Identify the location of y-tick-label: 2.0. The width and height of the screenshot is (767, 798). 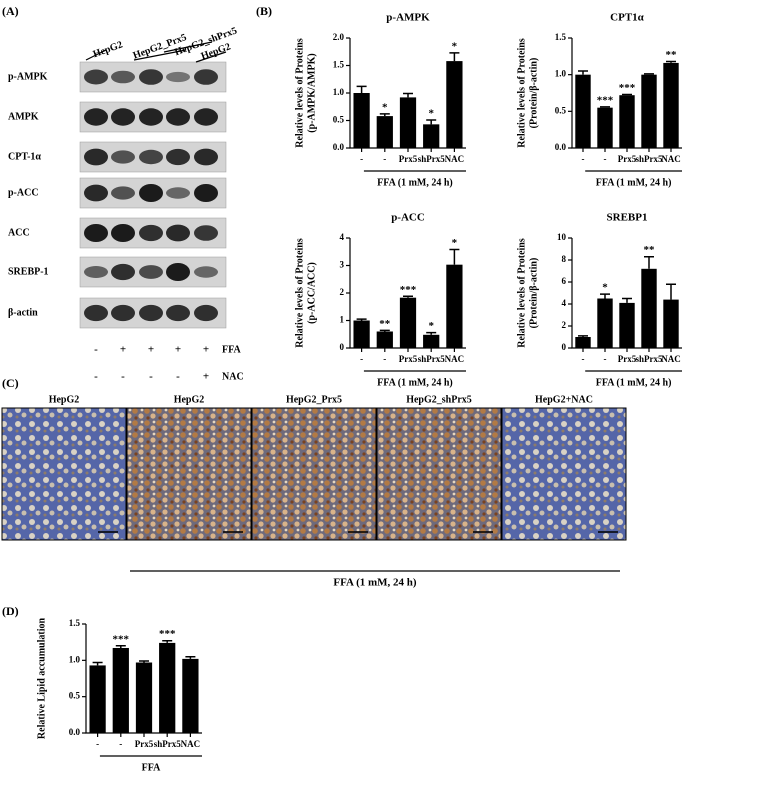
(339, 37).